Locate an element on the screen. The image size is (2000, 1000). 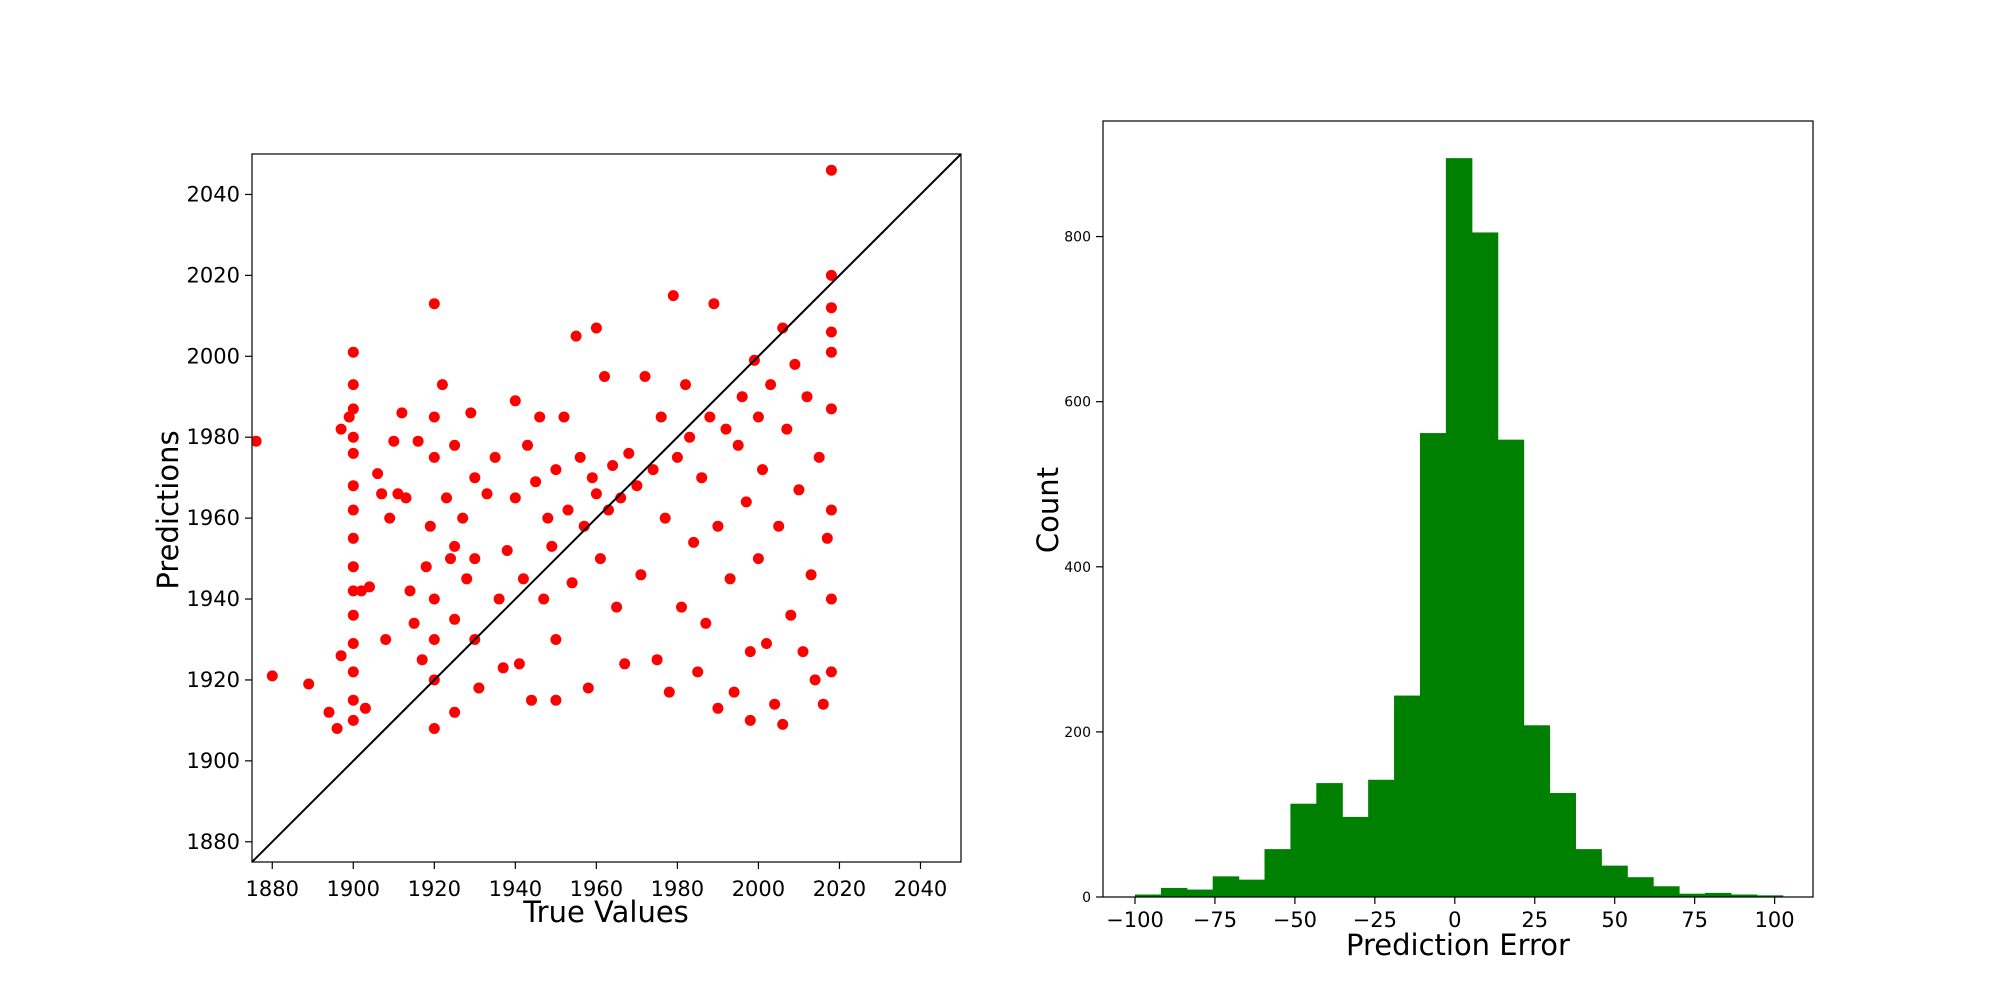
scatter-y-tick-label: 1900 is located at coordinates (213, 761).